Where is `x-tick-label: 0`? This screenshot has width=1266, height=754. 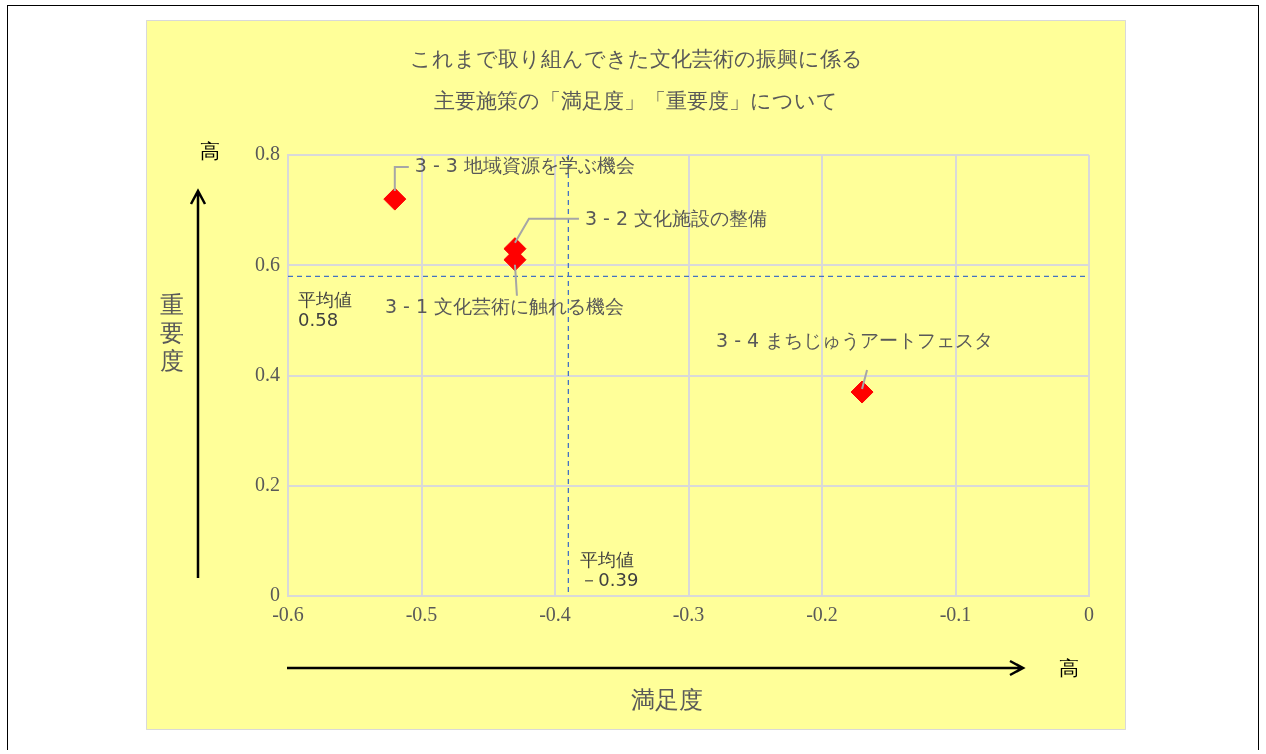 x-tick-label: 0 is located at coordinates (1089, 614).